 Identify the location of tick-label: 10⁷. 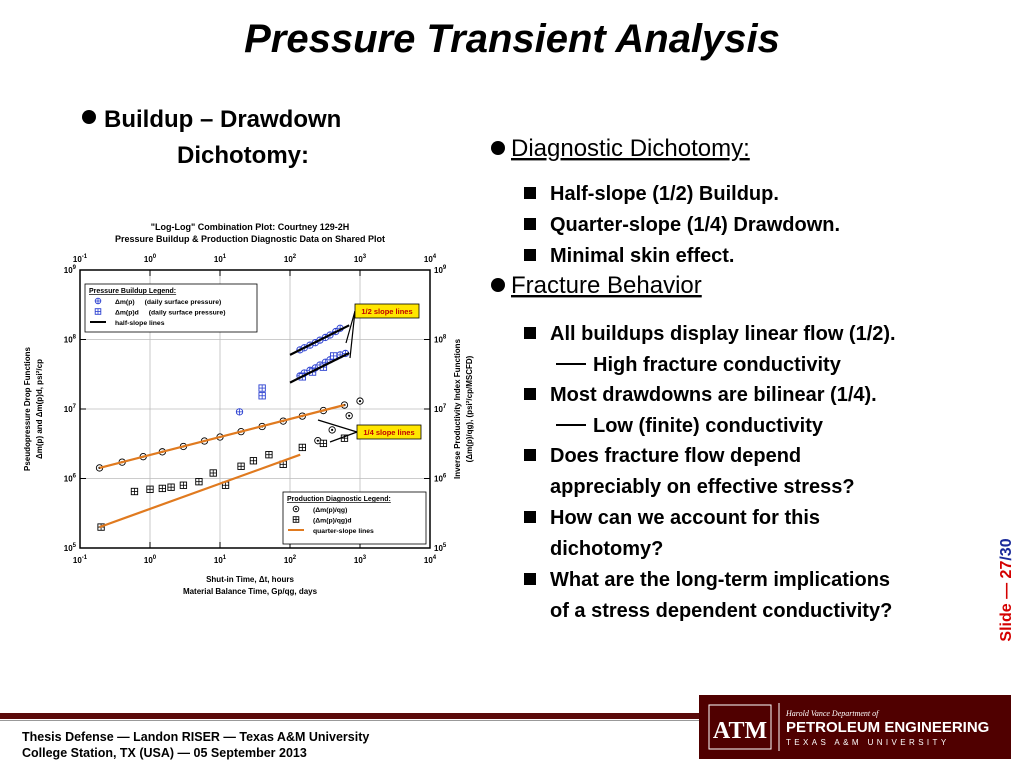
(70, 409).